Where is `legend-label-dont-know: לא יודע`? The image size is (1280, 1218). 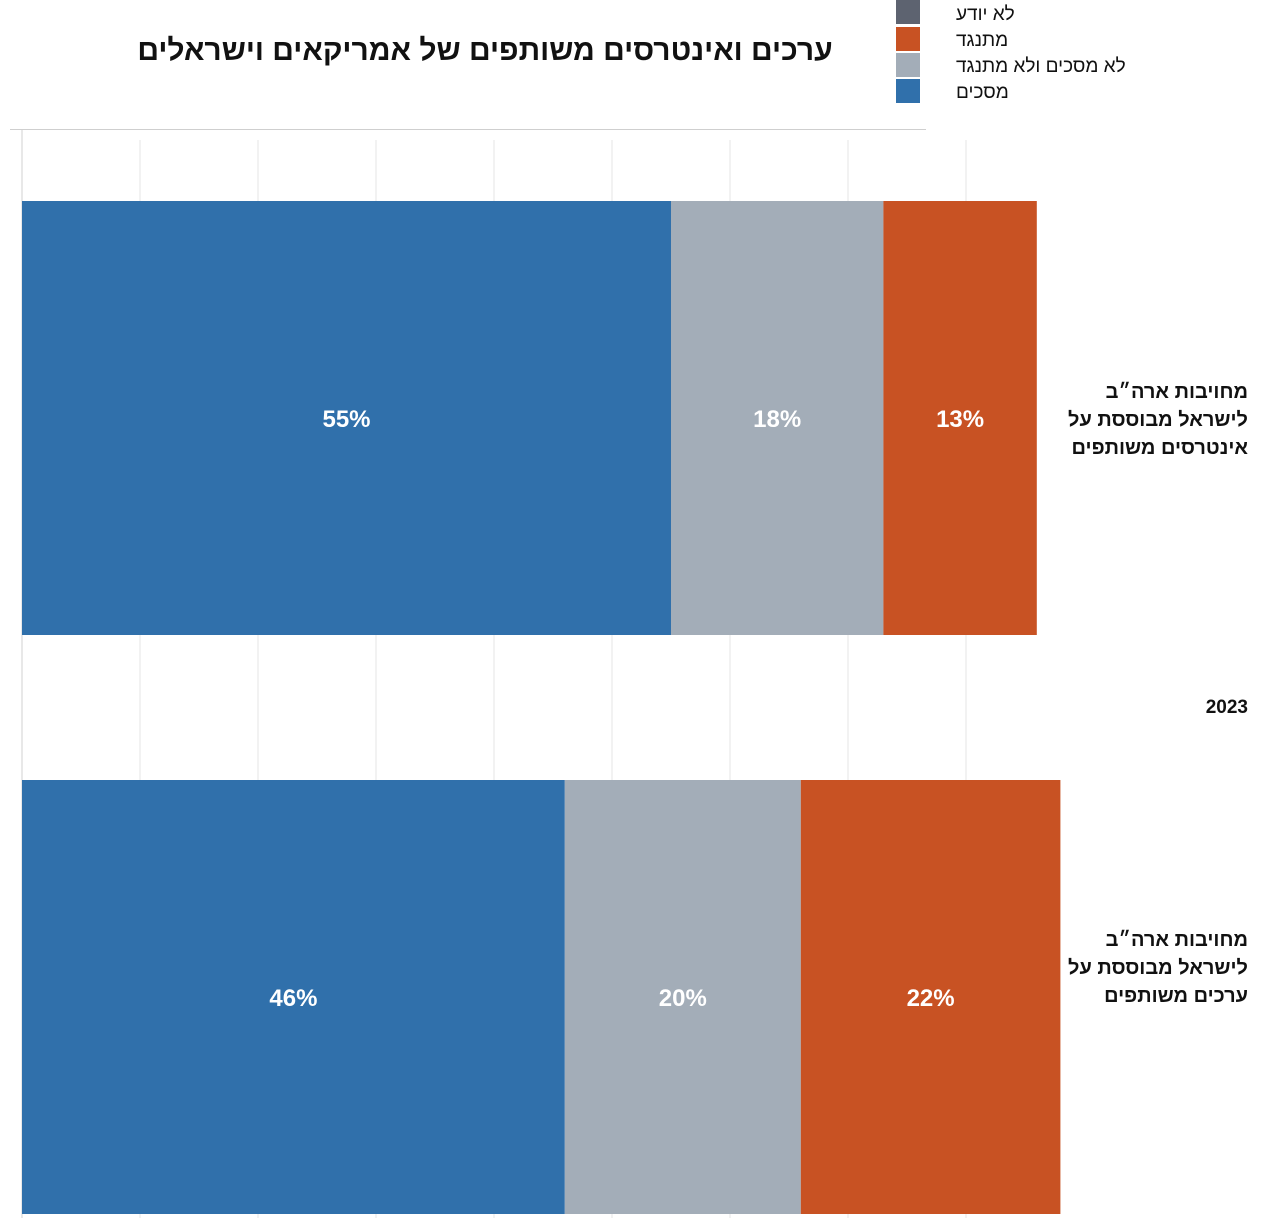
legend-label-dont-know: לא יודע is located at coordinates (985, 14).